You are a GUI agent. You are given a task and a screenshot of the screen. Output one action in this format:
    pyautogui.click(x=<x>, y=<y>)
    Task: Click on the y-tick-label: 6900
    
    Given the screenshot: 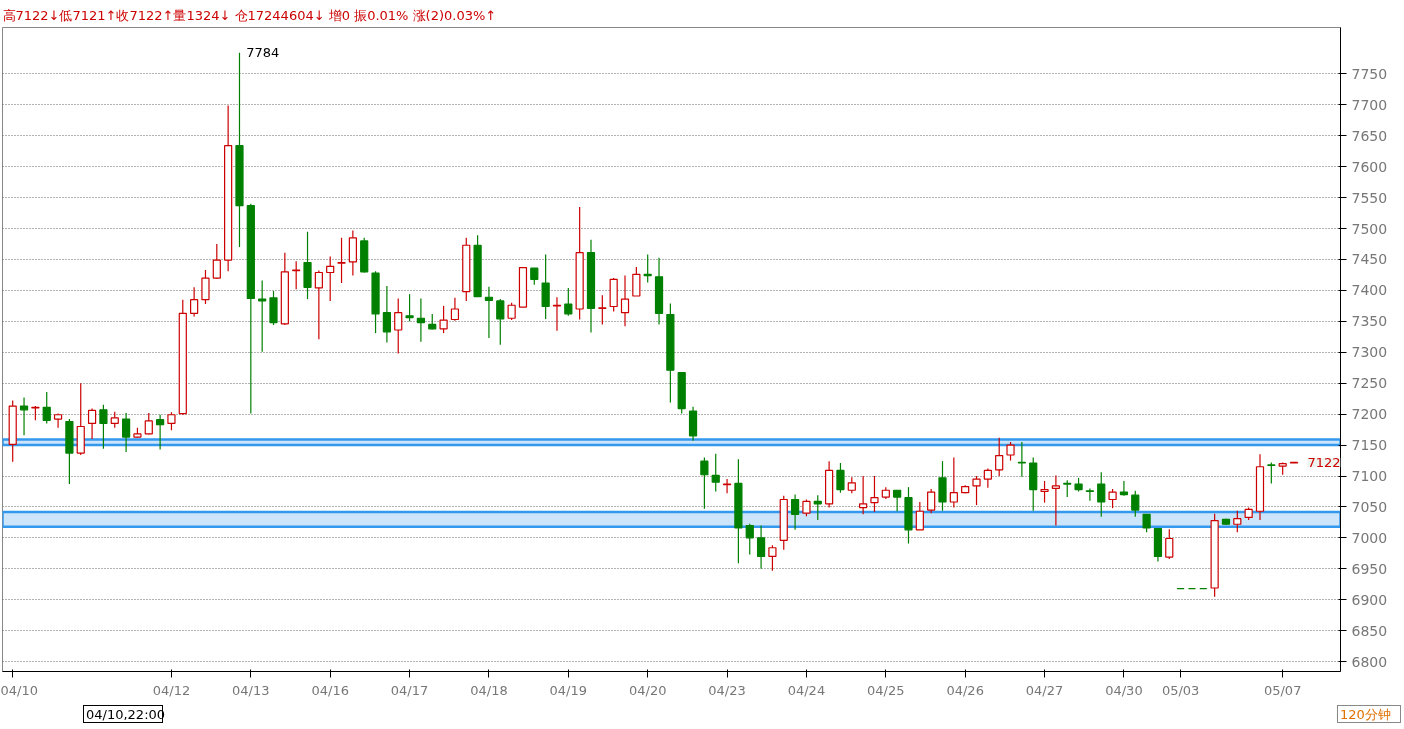 What is the action you would take?
    pyautogui.click(x=1369, y=599)
    